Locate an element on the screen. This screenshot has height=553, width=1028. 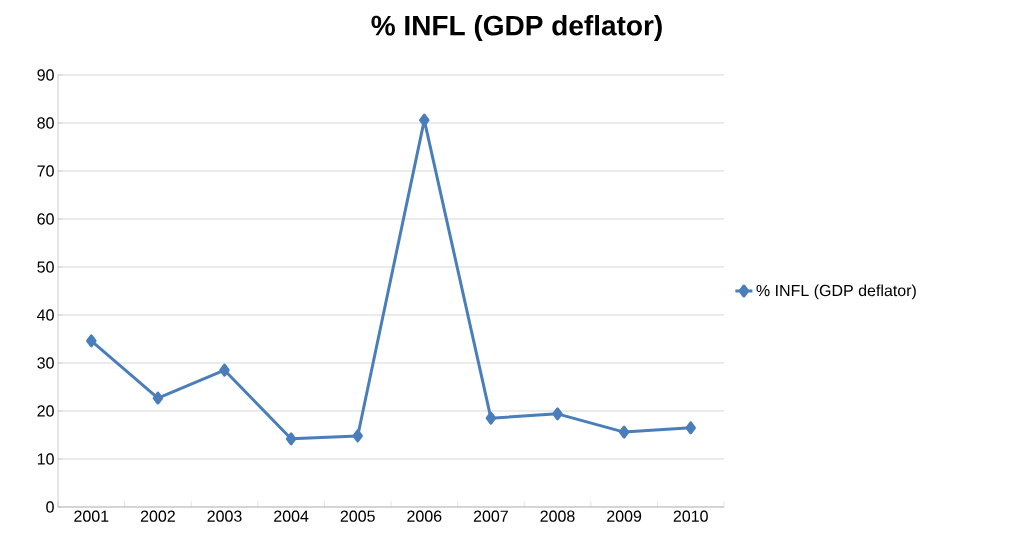
x-tick-label: 2004 is located at coordinates (291, 516).